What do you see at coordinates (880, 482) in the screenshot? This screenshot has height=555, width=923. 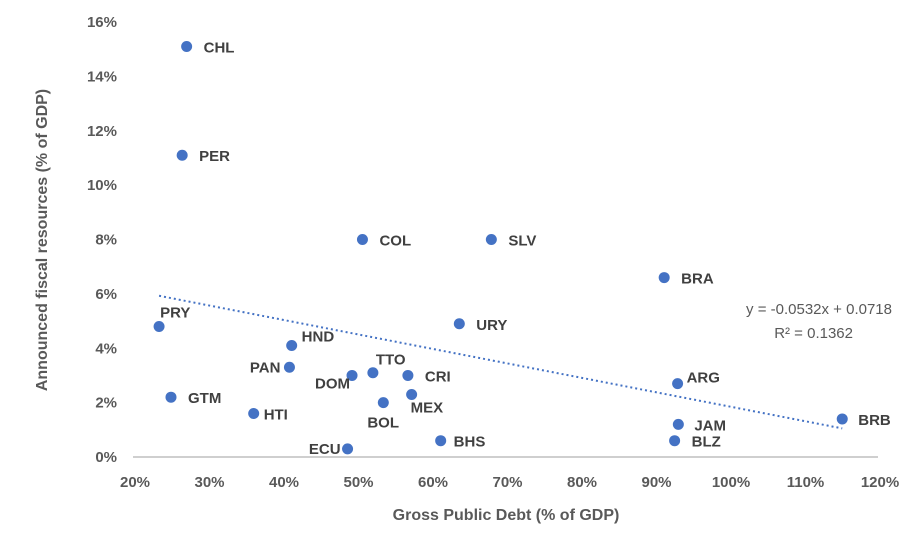 I see `x-tick-label: 120%` at bounding box center [880, 482].